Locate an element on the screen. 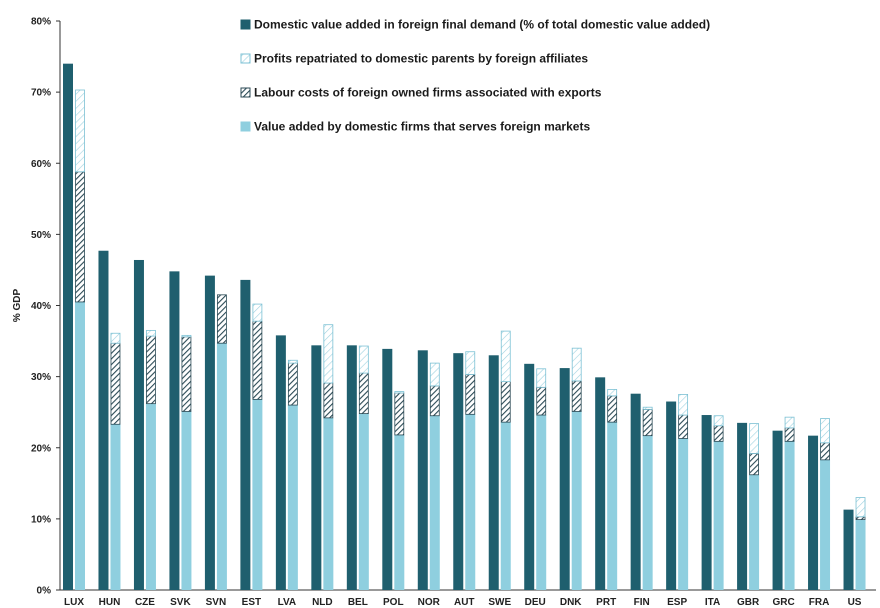  bar-total-NLD is located at coordinates (316, 467).